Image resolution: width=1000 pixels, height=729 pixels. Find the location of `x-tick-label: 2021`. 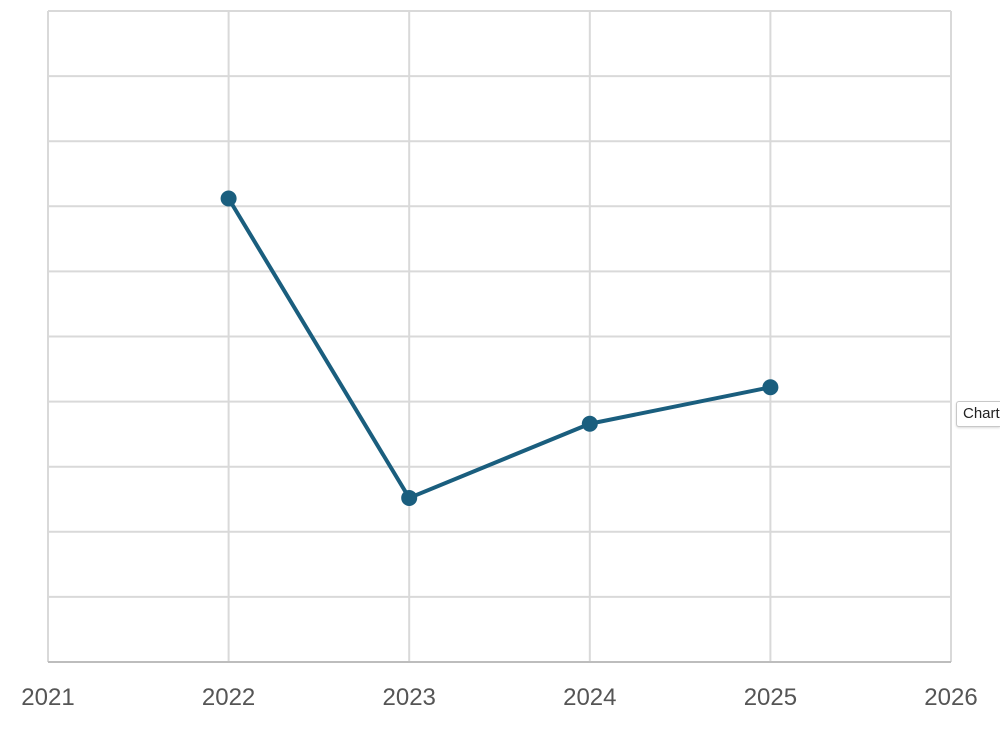

x-tick-label: 2021 is located at coordinates (47, 697).